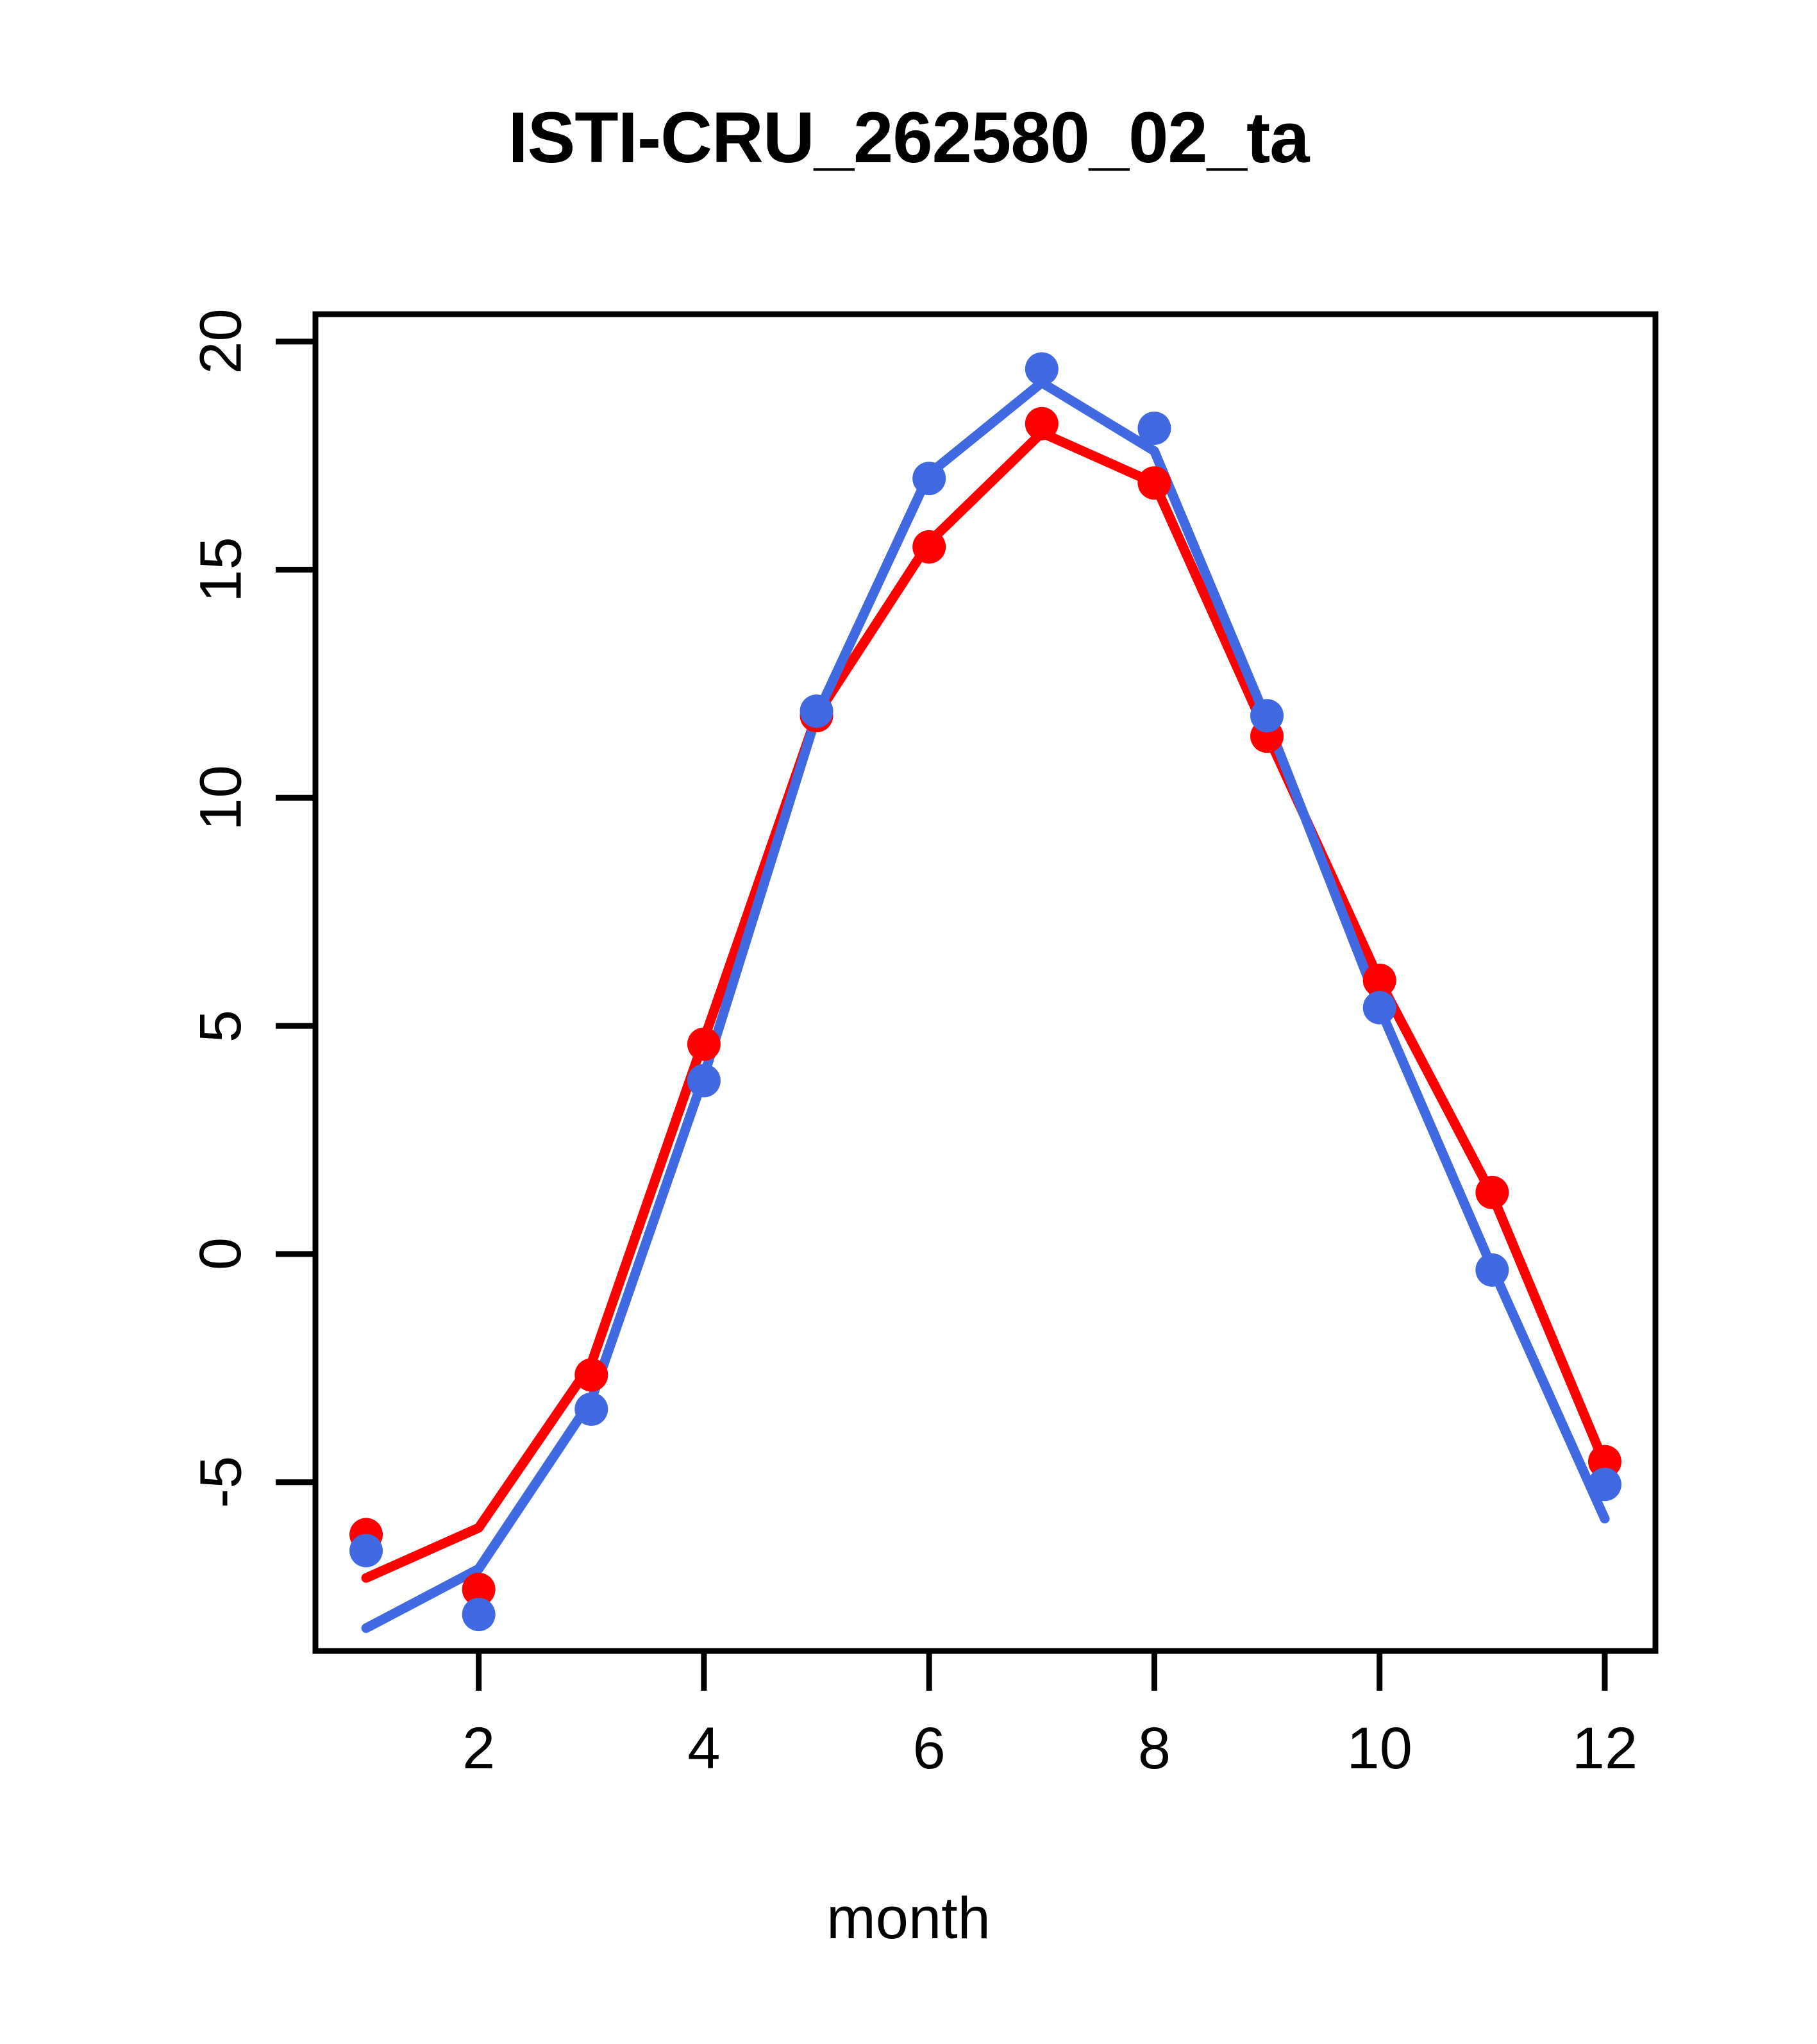 This screenshot has height=2044, width=1817. What do you see at coordinates (908, 137) in the screenshot?
I see `page-title: ISTI-CRU_262580_02_ta` at bounding box center [908, 137].